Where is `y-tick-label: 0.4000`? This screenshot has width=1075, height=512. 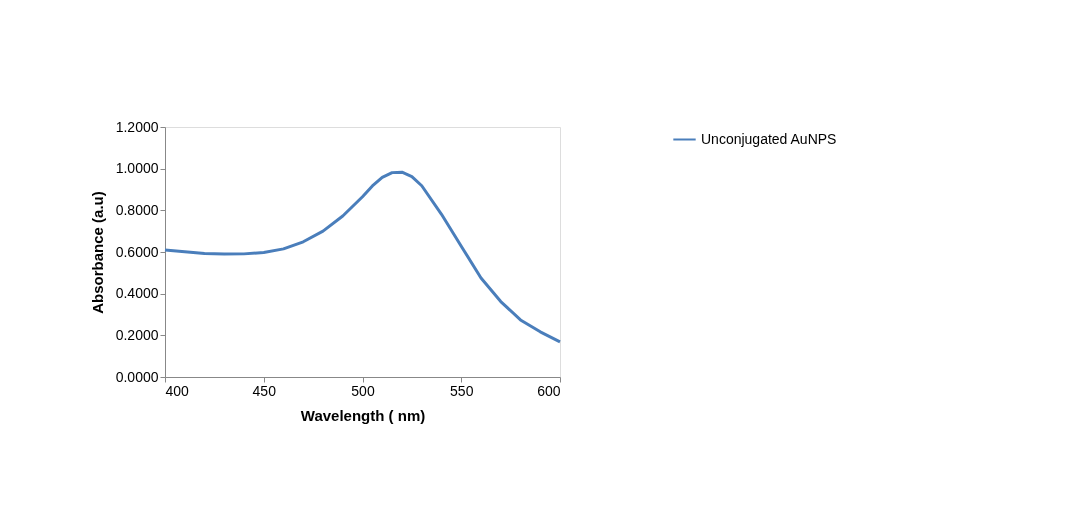 y-tick-label: 0.4000 is located at coordinates (137, 293).